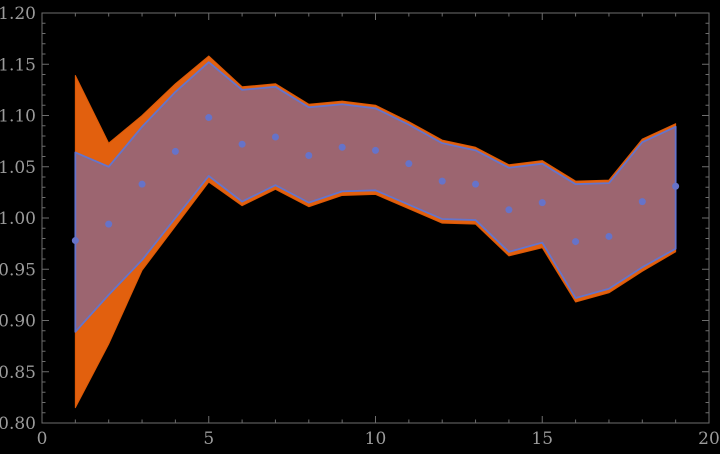 The image size is (720, 454). Describe the element at coordinates (542, 439) in the screenshot. I see `x-tick-label: 15` at that location.